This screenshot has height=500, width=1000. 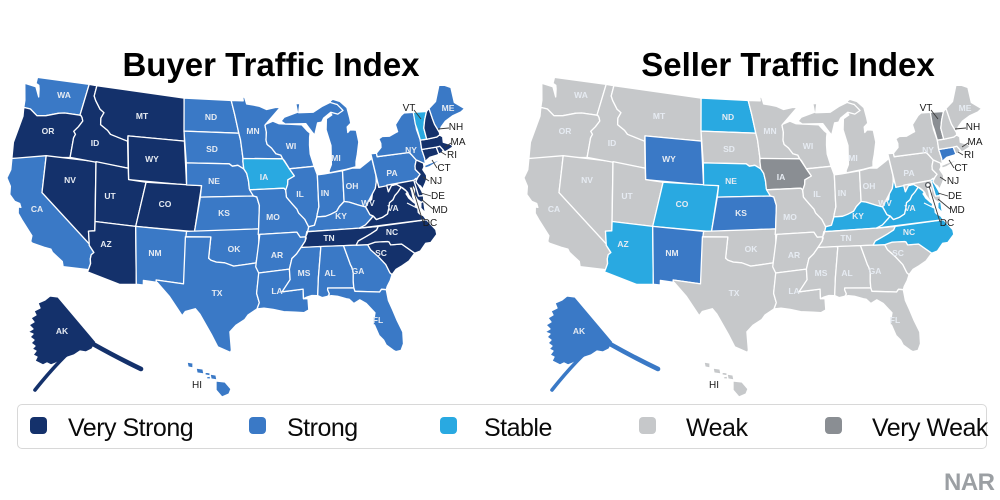 I want to click on svg-text: DE, so click(x=438, y=196).